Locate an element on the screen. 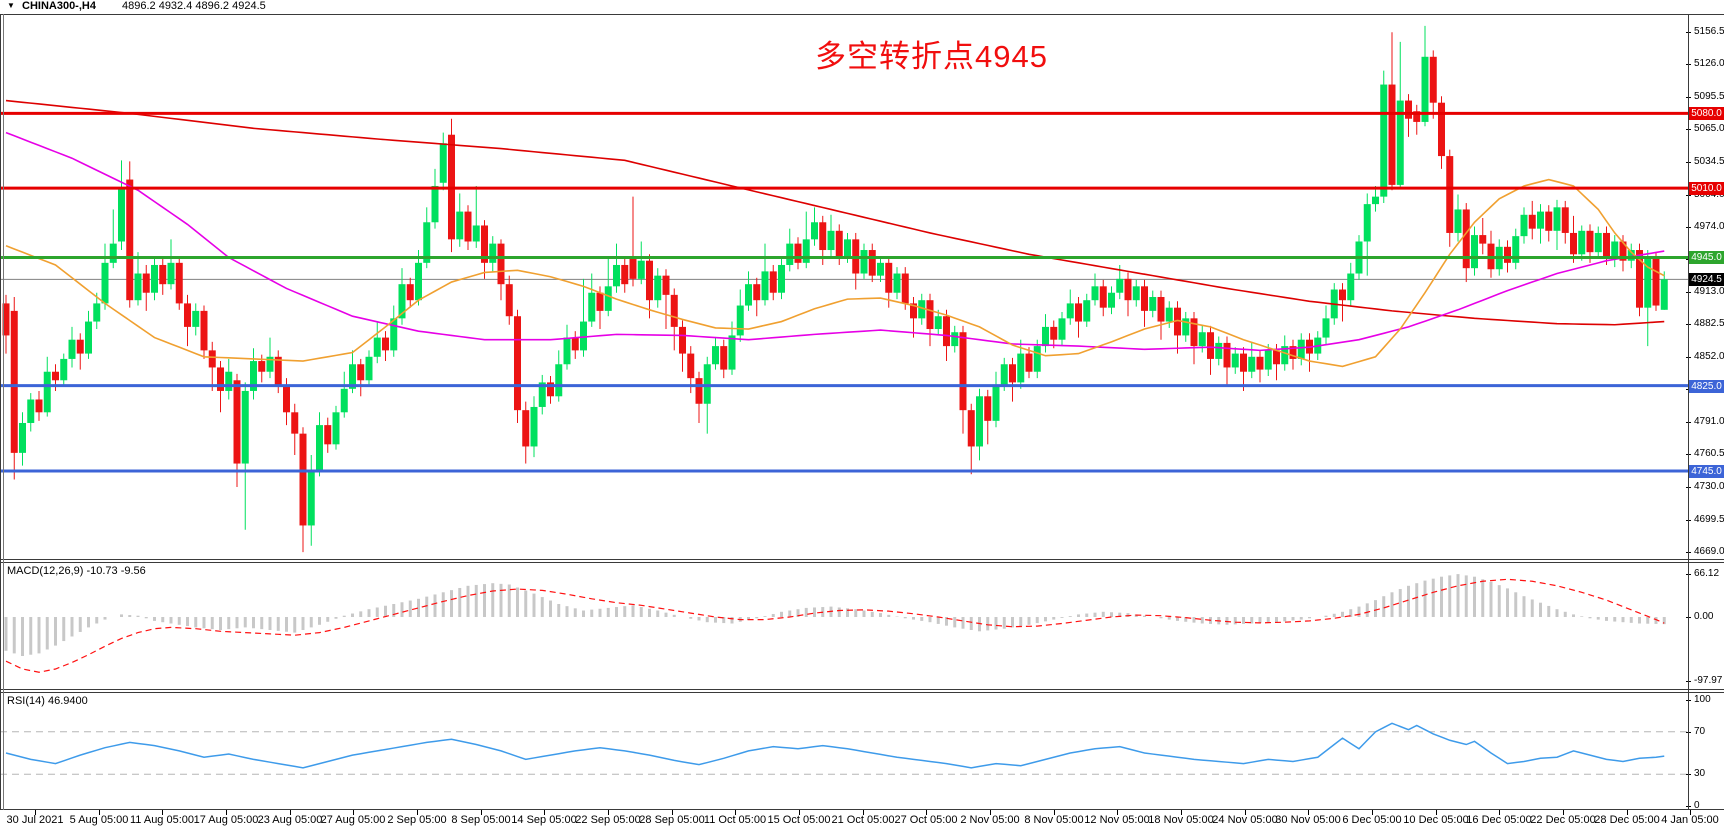 Image resolution: width=1724 pixels, height=839 pixels. time-tick-label: 18 Nov 05:00 is located at coordinates (1181, 820).